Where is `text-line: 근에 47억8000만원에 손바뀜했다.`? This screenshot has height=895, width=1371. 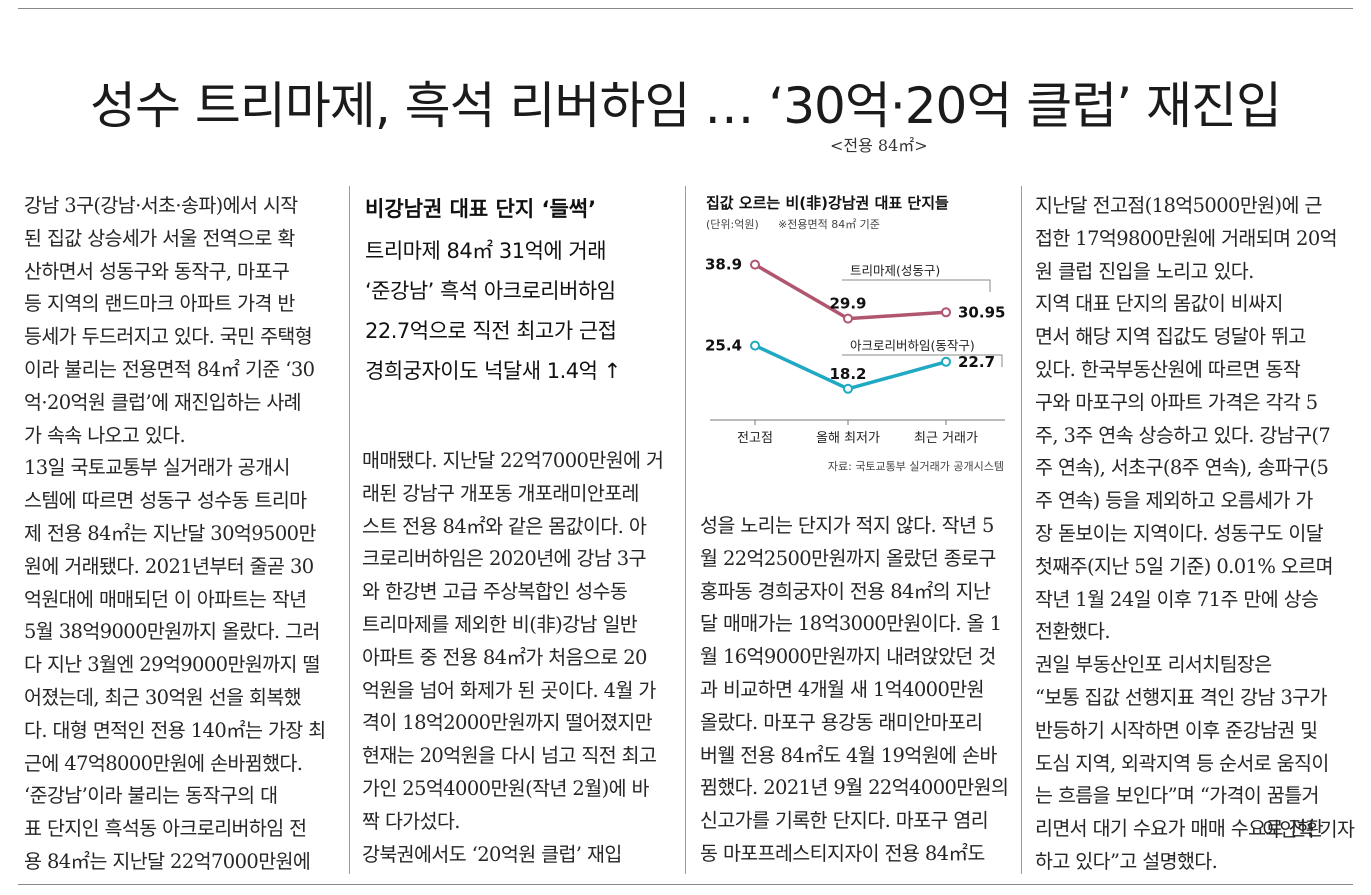
text-line: 근에 47억8000만원에 손바뀜했다. is located at coordinates (163, 763).